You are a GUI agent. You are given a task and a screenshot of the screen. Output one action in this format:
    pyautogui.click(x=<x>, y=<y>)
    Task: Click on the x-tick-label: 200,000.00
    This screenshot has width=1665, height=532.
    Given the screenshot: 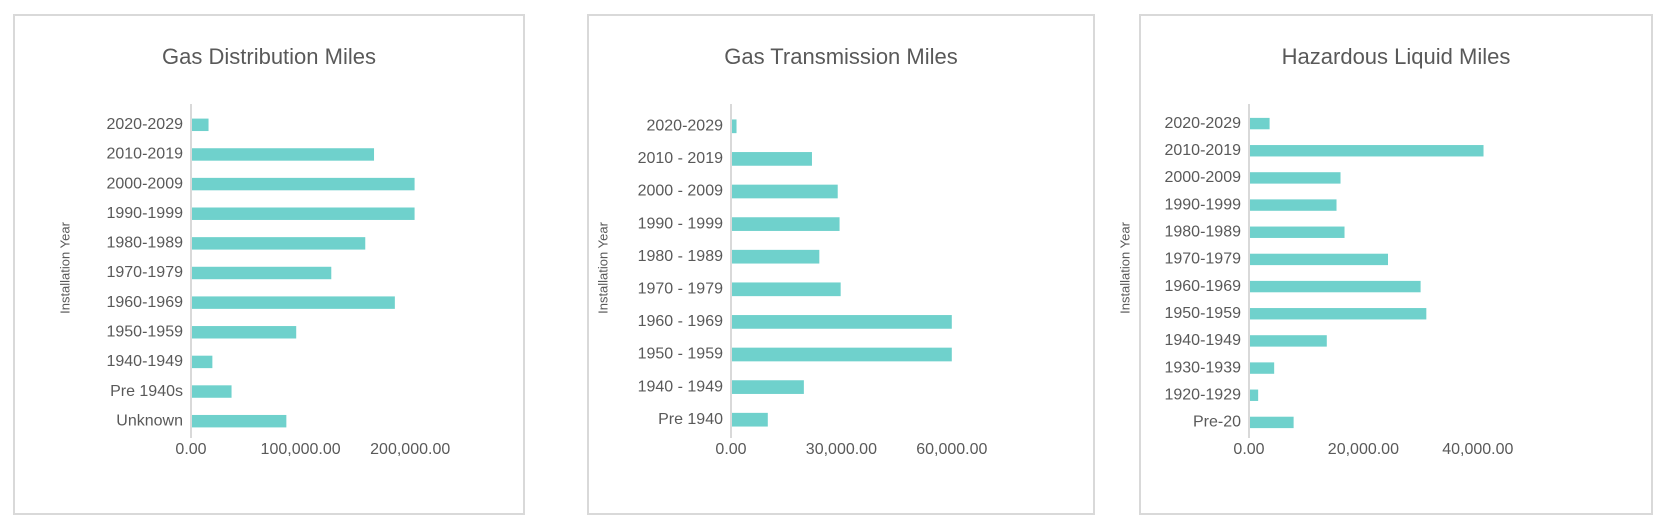 What is the action you would take?
    pyautogui.click(x=410, y=449)
    